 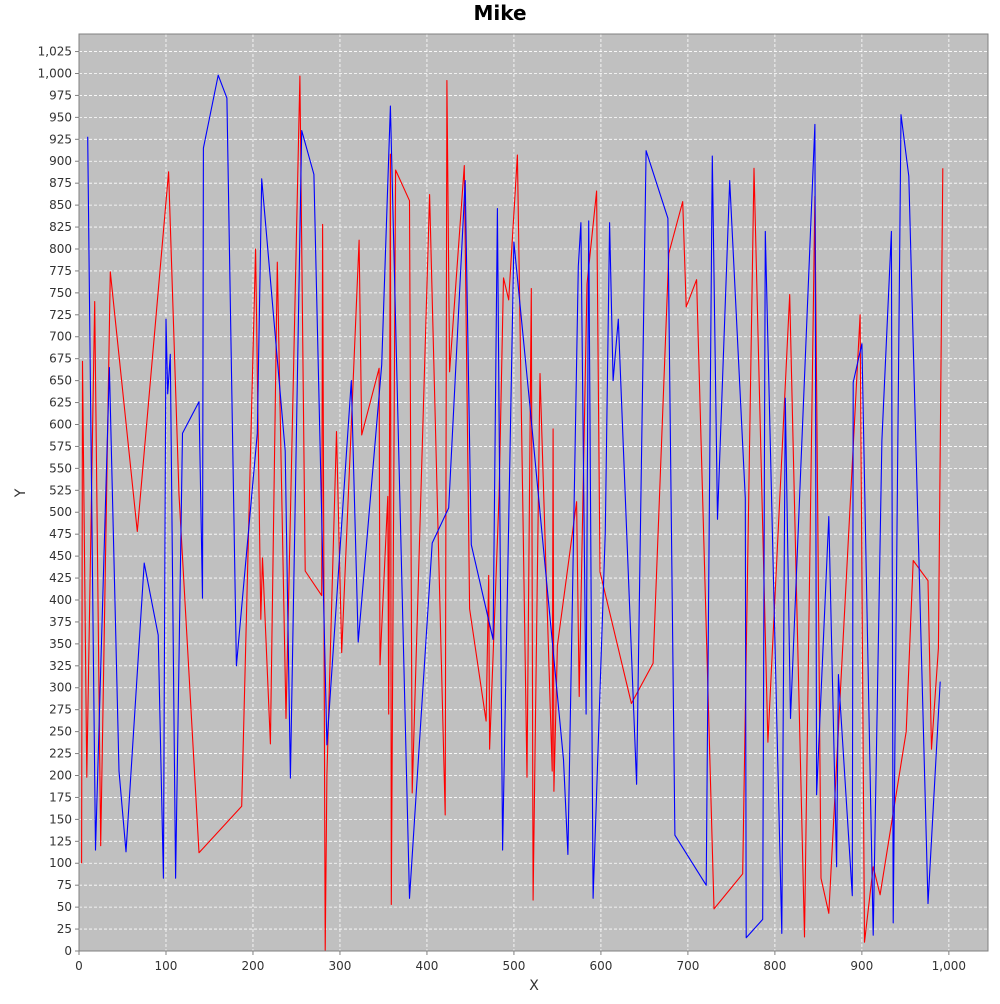 I want to click on y-tick-label: 525, so click(x=60, y=490).